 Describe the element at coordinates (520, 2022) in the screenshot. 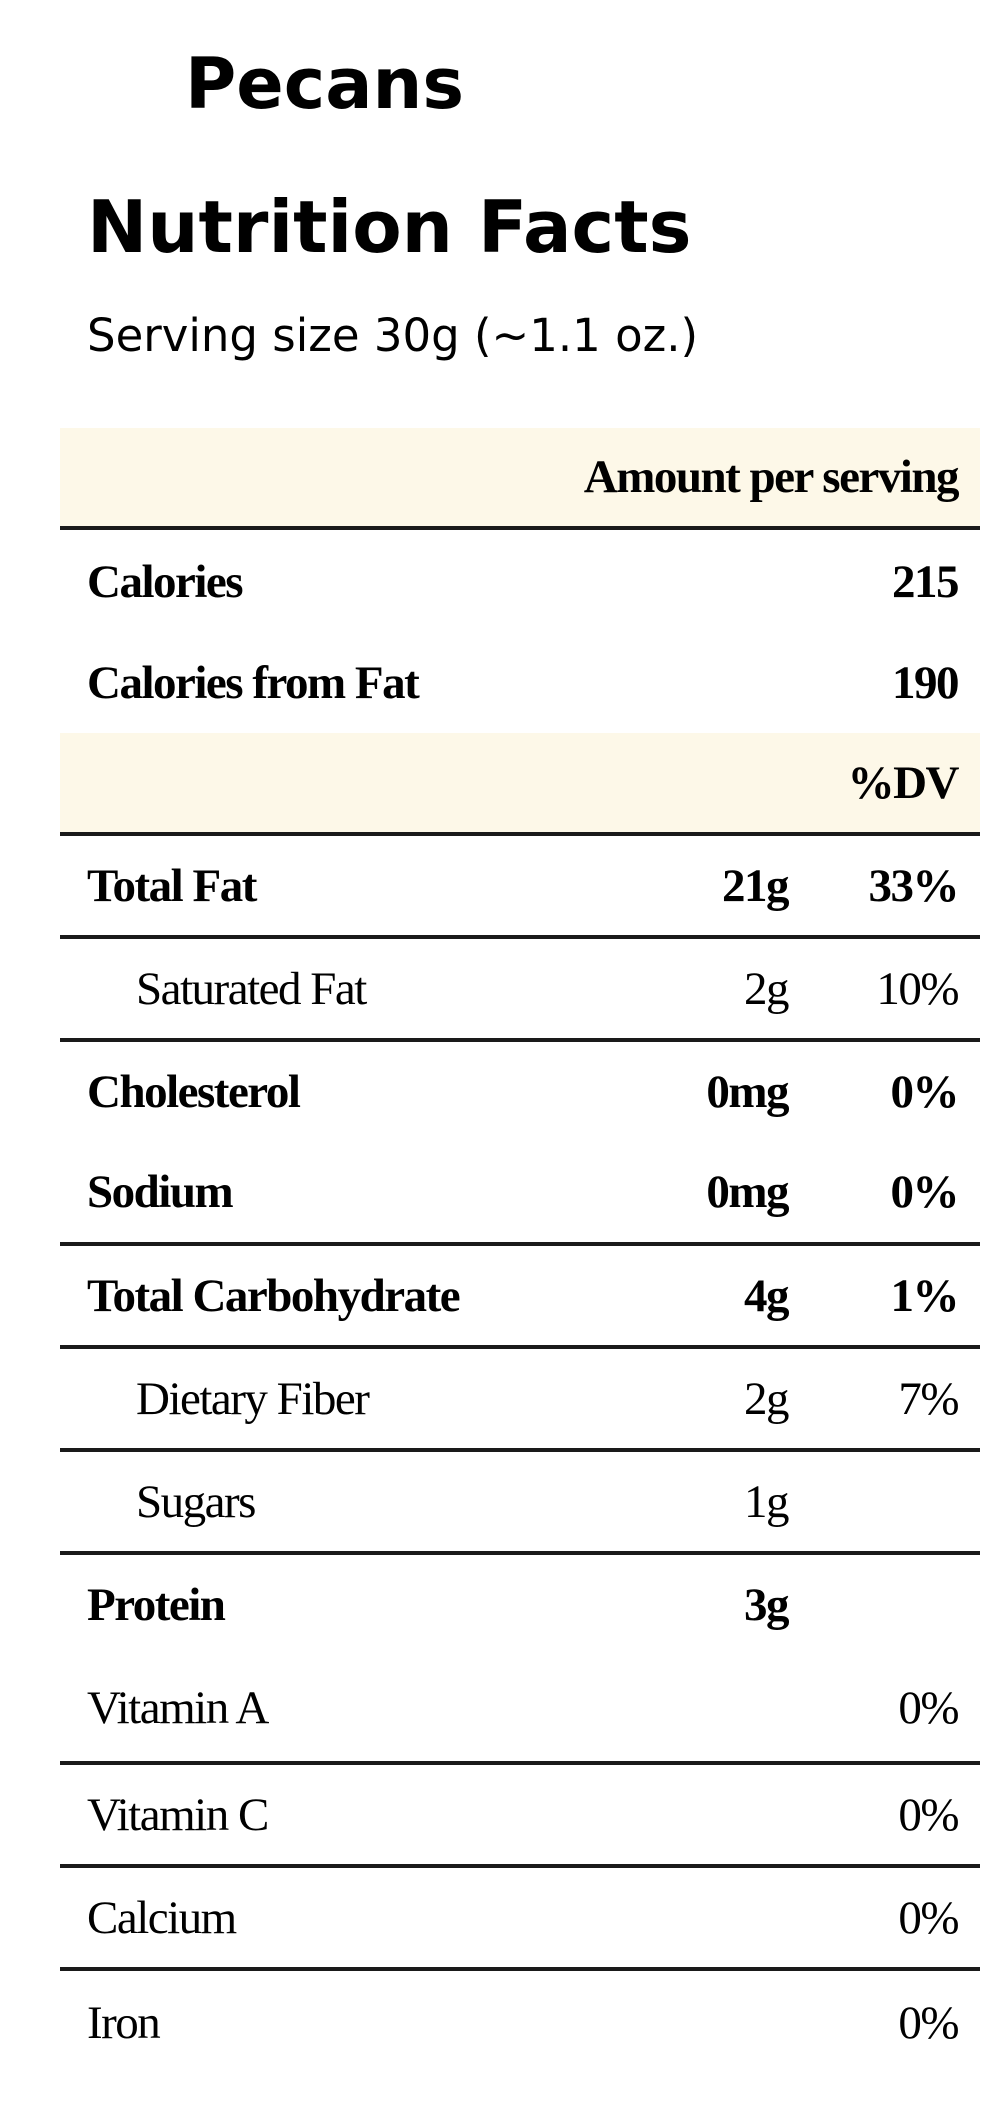

I see `table-row: Iron 0%` at that location.